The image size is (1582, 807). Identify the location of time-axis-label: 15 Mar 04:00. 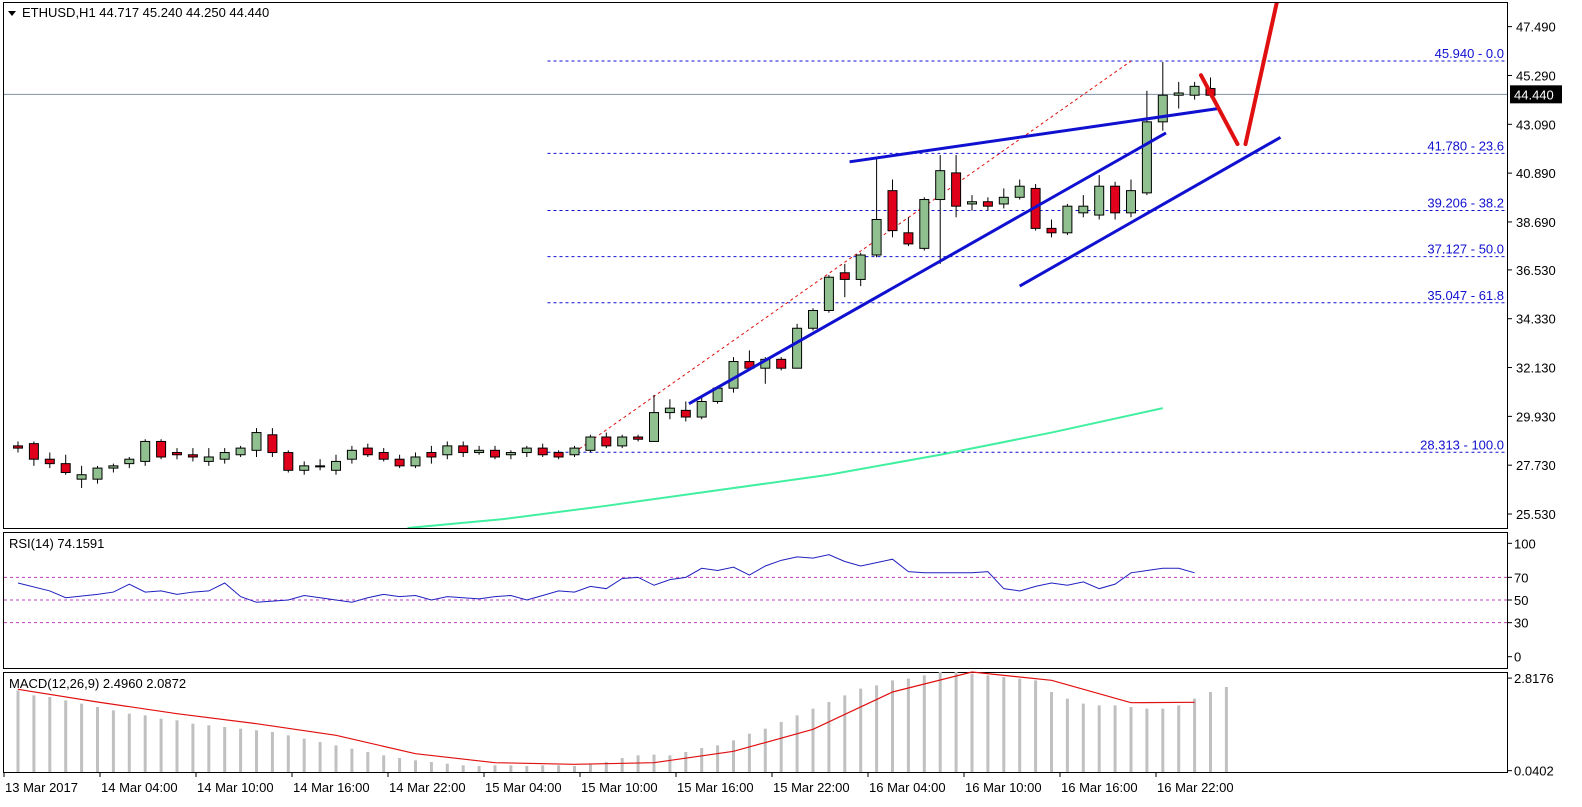
(523, 787).